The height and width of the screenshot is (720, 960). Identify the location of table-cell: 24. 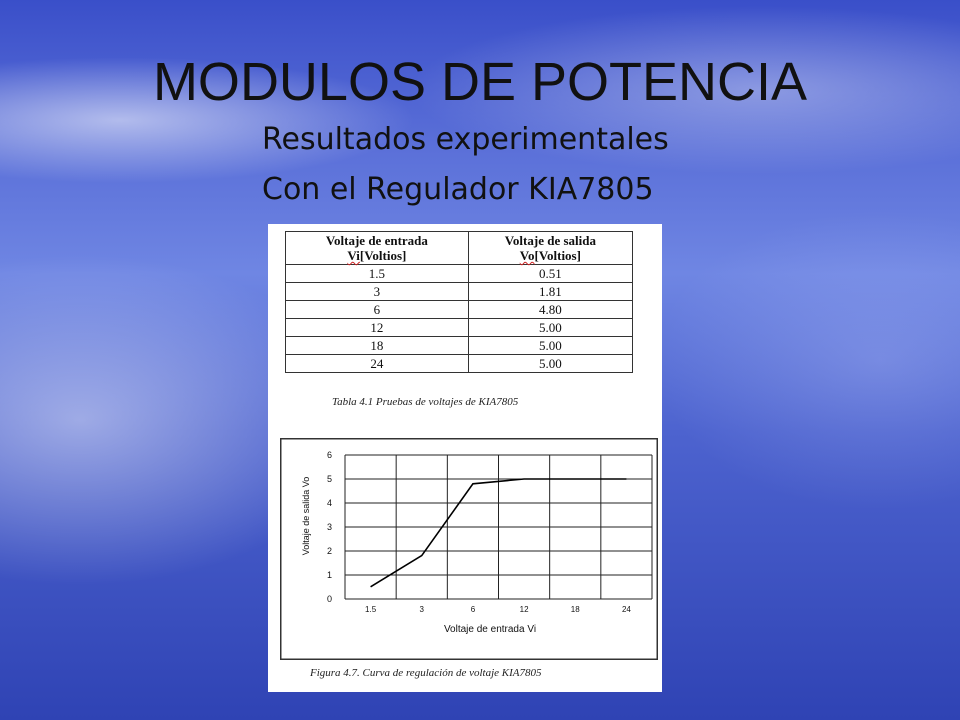
(377, 363).